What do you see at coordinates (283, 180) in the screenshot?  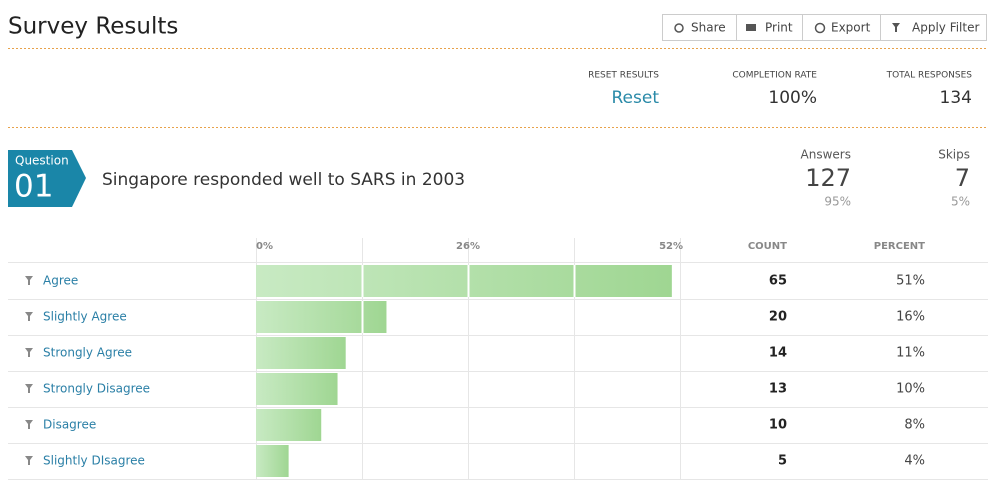 I see `question-text: Singapore responded well to SARS in 2003` at bounding box center [283, 180].